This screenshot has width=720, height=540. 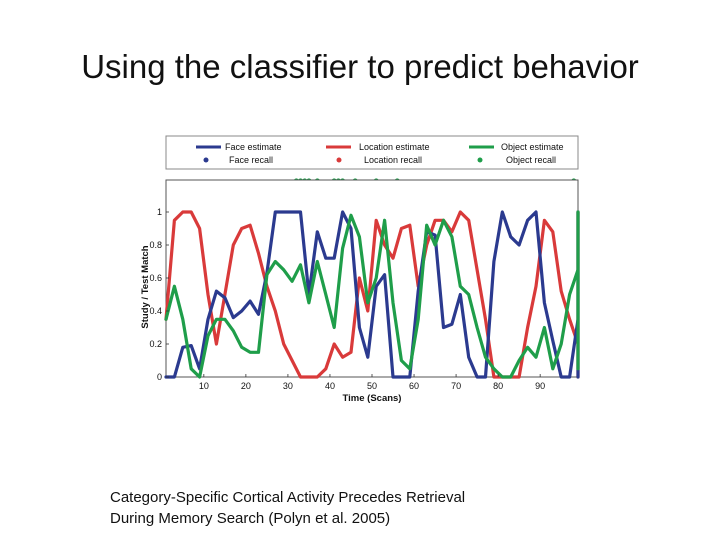 What do you see at coordinates (372, 386) in the screenshot?
I see `x-tick-label: 50` at bounding box center [372, 386].